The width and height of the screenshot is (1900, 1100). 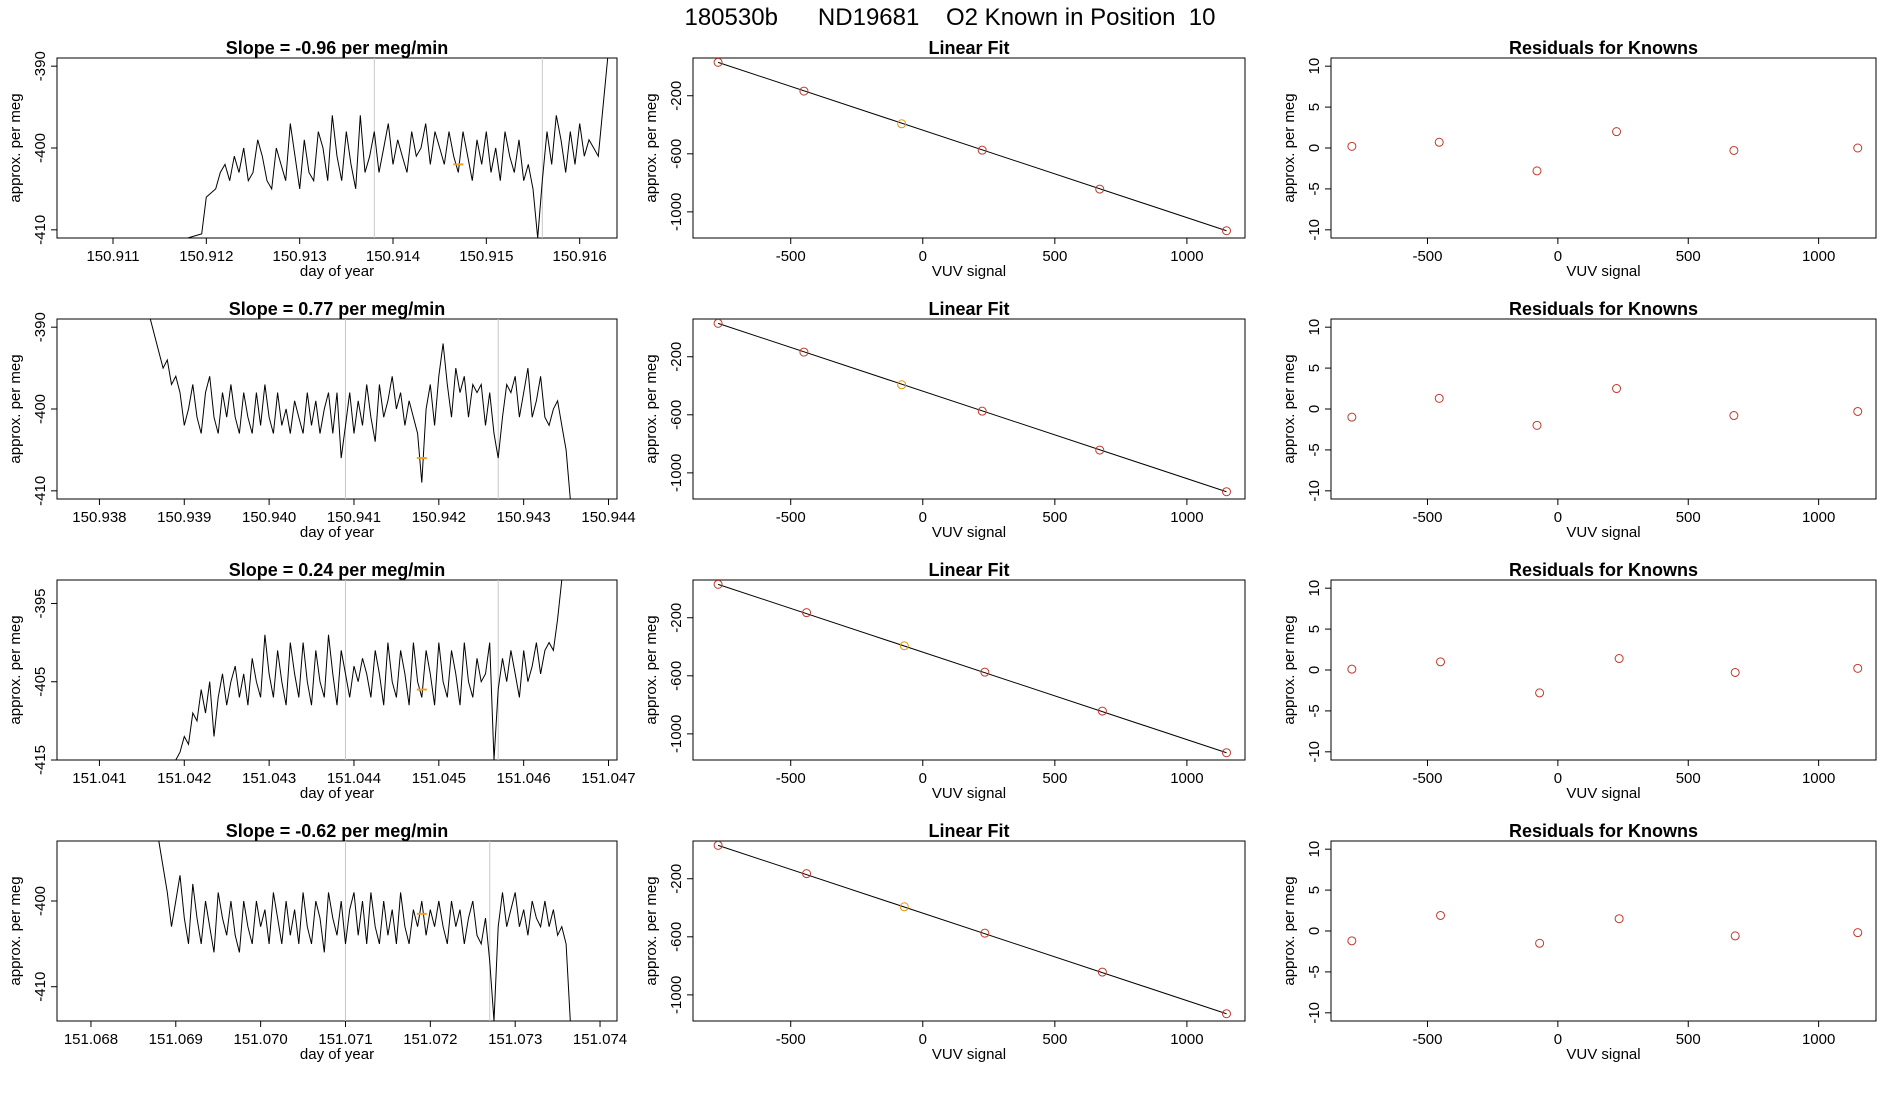 What do you see at coordinates (269, 517) in the screenshot?
I see `x-tick-label: 150.940` at bounding box center [269, 517].